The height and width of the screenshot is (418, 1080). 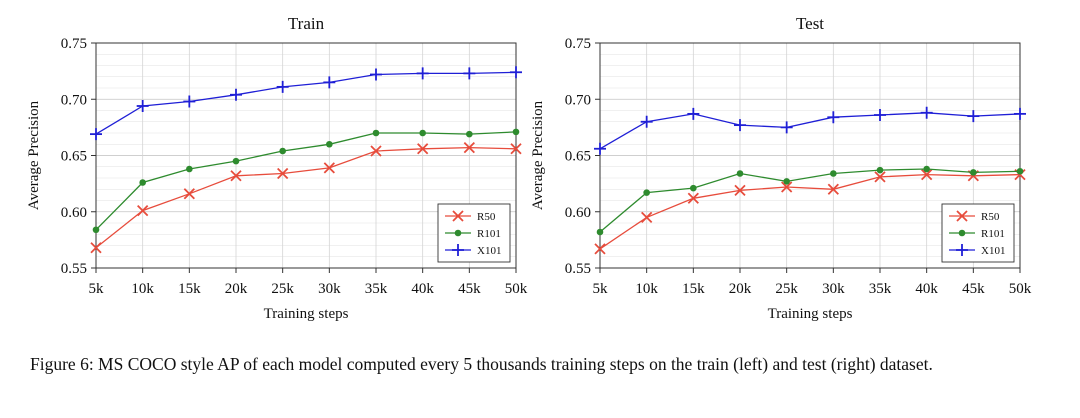 I want to click on chart-title: Test, so click(x=810, y=23).